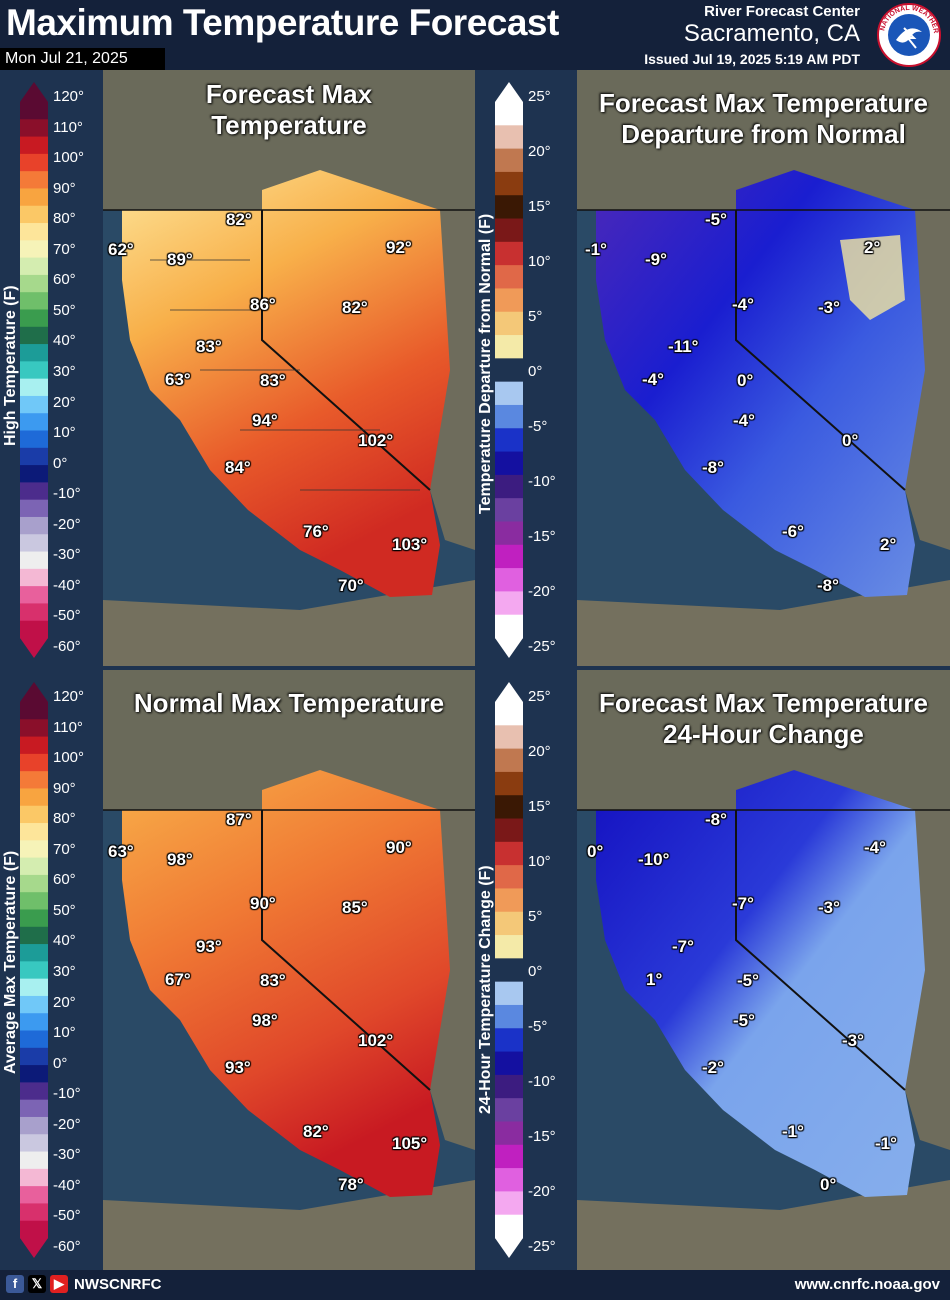 The image size is (950, 1300). What do you see at coordinates (542, 1191) in the screenshot?
I see `legend-tick-label: -20°` at bounding box center [542, 1191].